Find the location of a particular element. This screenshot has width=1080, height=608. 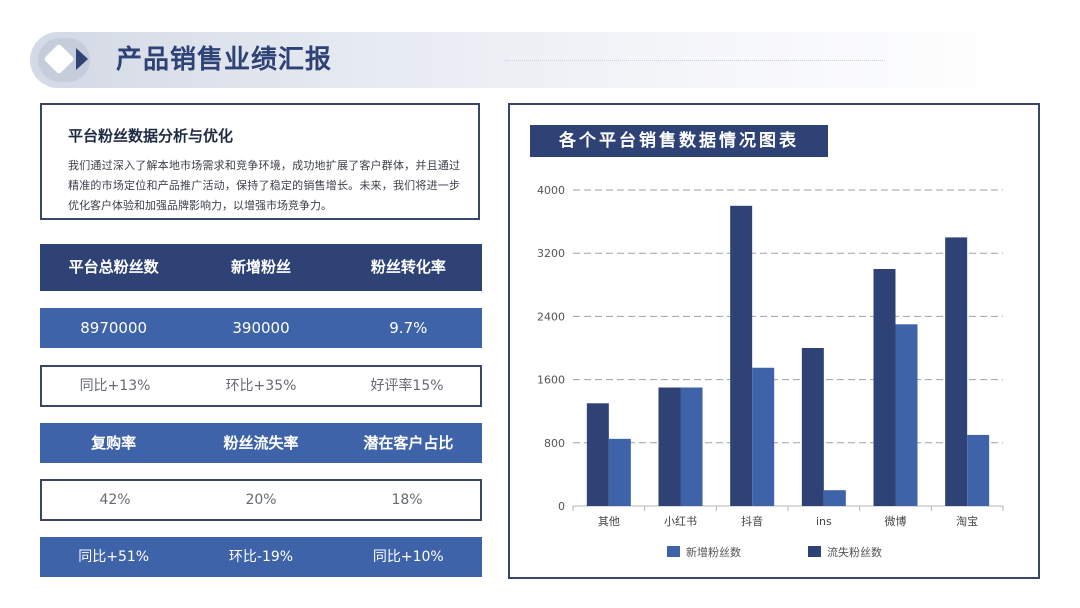

y-tick-label: 2400 is located at coordinates (551, 316).